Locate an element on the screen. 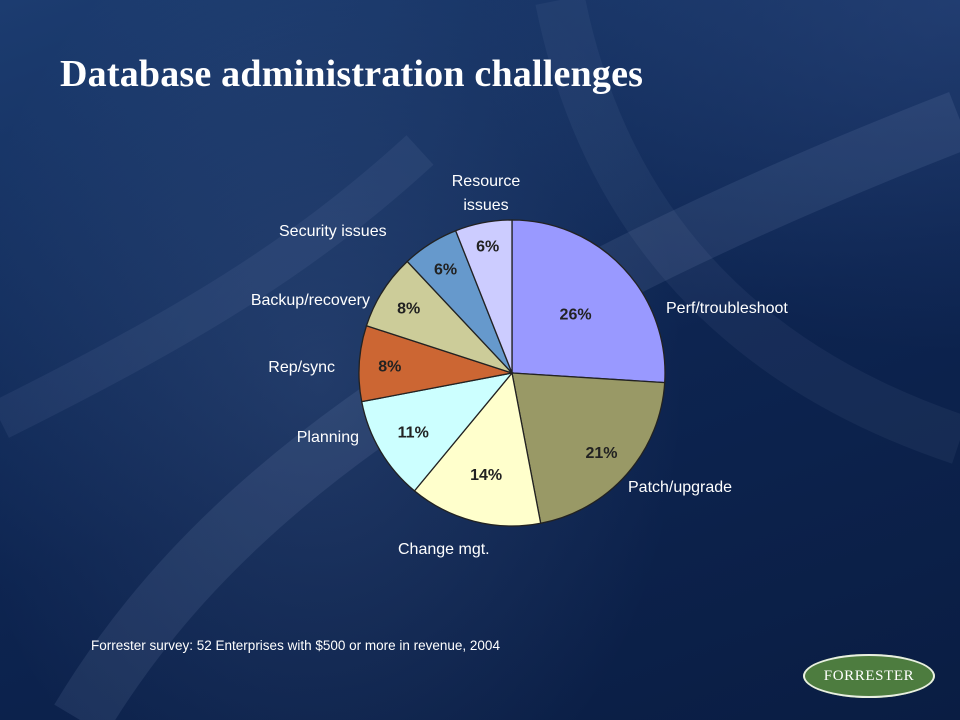  slice-value-label-patch-upgrade: 21% is located at coordinates (602, 453).